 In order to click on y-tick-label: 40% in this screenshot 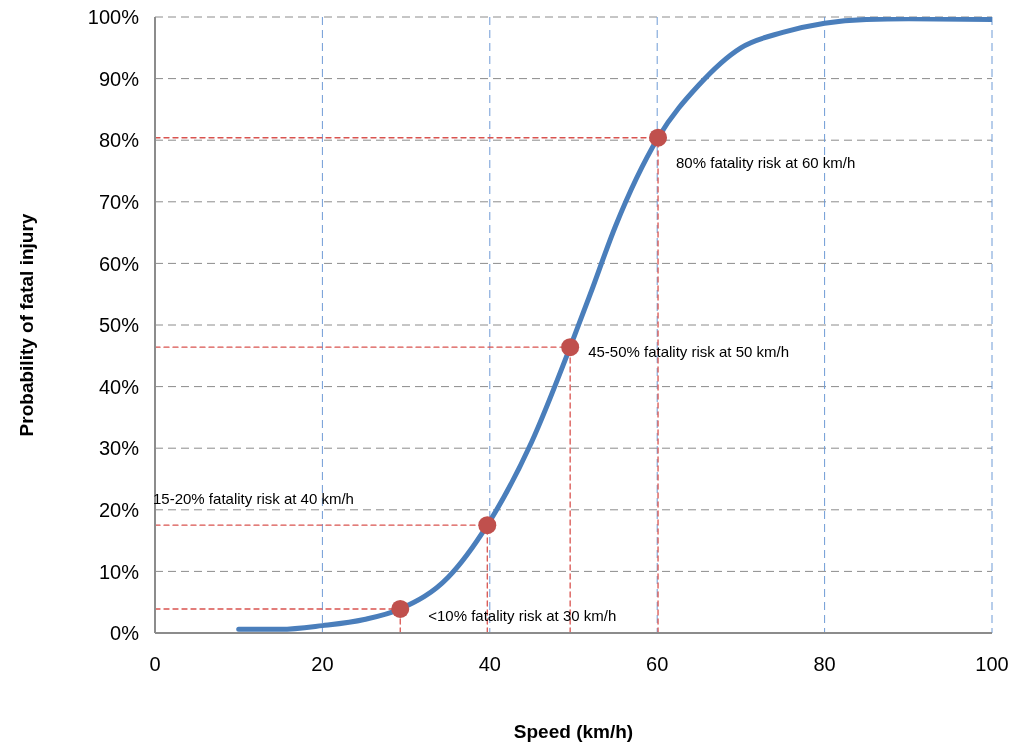, I will do `click(119, 386)`.